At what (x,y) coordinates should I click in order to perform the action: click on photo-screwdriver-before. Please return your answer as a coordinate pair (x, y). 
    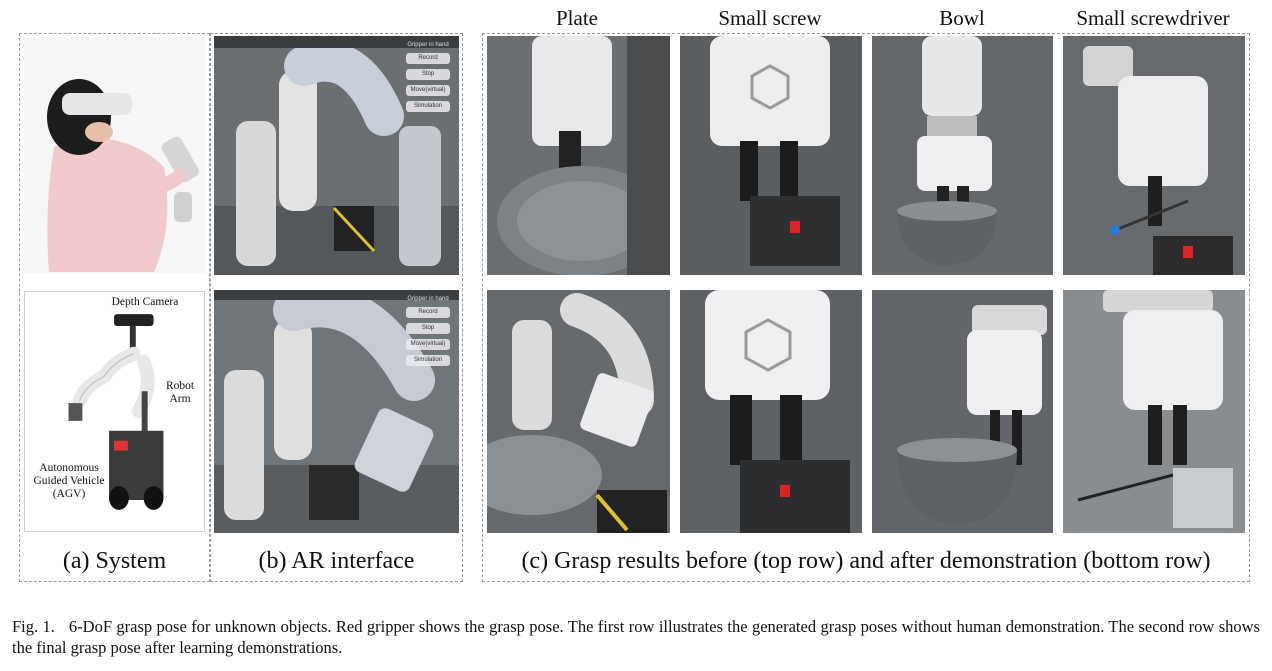
    Looking at the image, I should click on (1154, 155).